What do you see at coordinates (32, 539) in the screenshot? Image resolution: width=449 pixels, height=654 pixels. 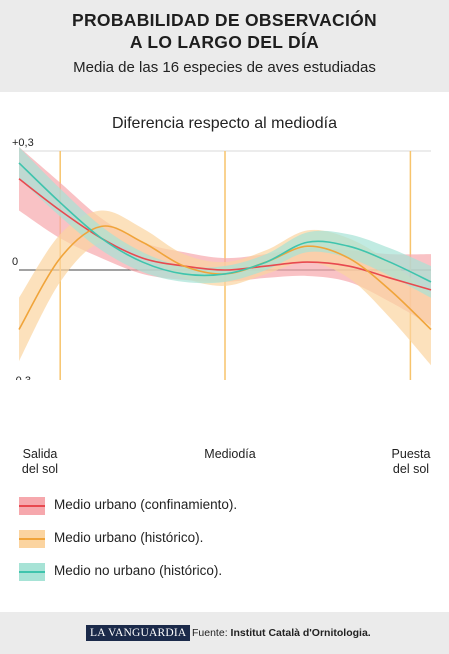 I see `legend-swatch-urban-historic` at bounding box center [32, 539].